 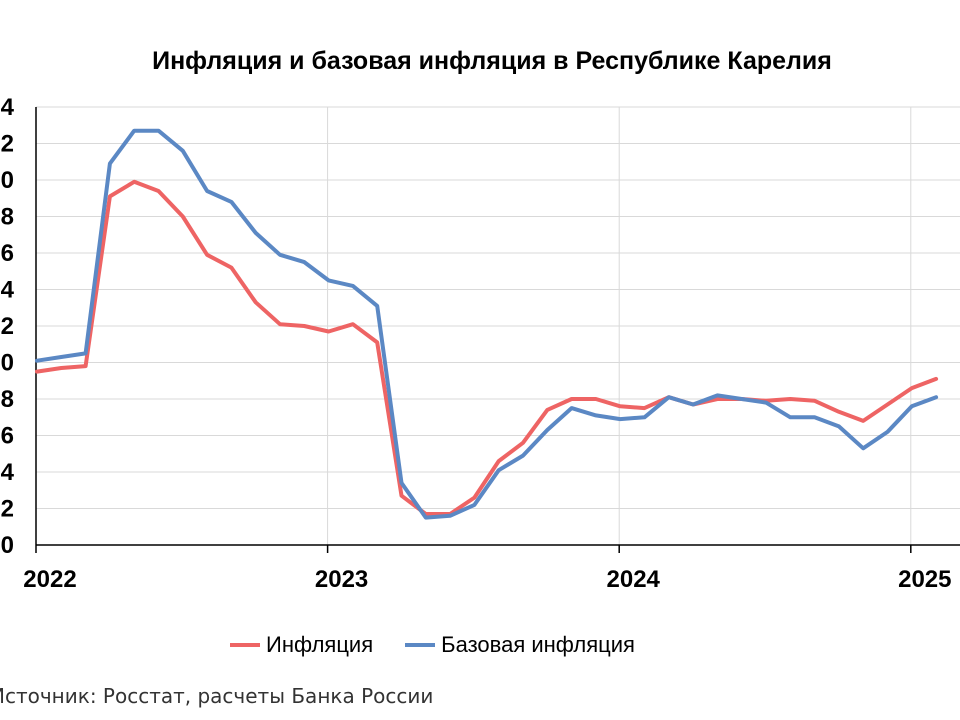 What do you see at coordinates (7, 545) in the screenshot?
I see `y-tick-label: 0` at bounding box center [7, 545].